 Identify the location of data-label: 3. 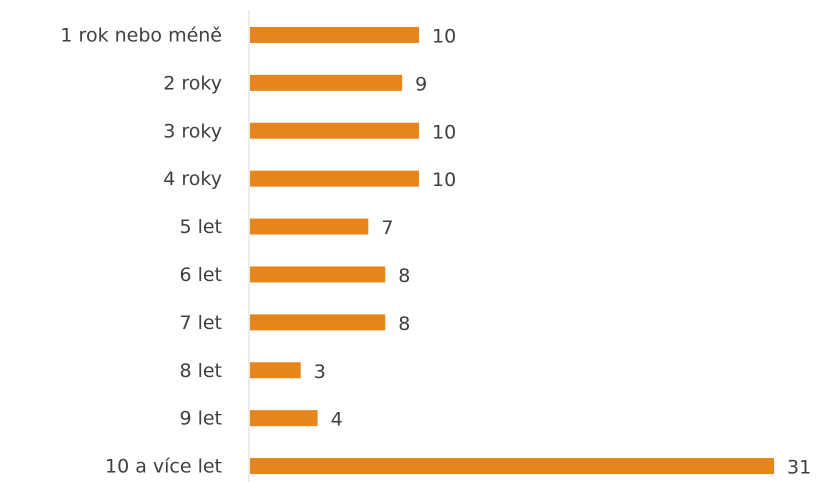
(320, 372).